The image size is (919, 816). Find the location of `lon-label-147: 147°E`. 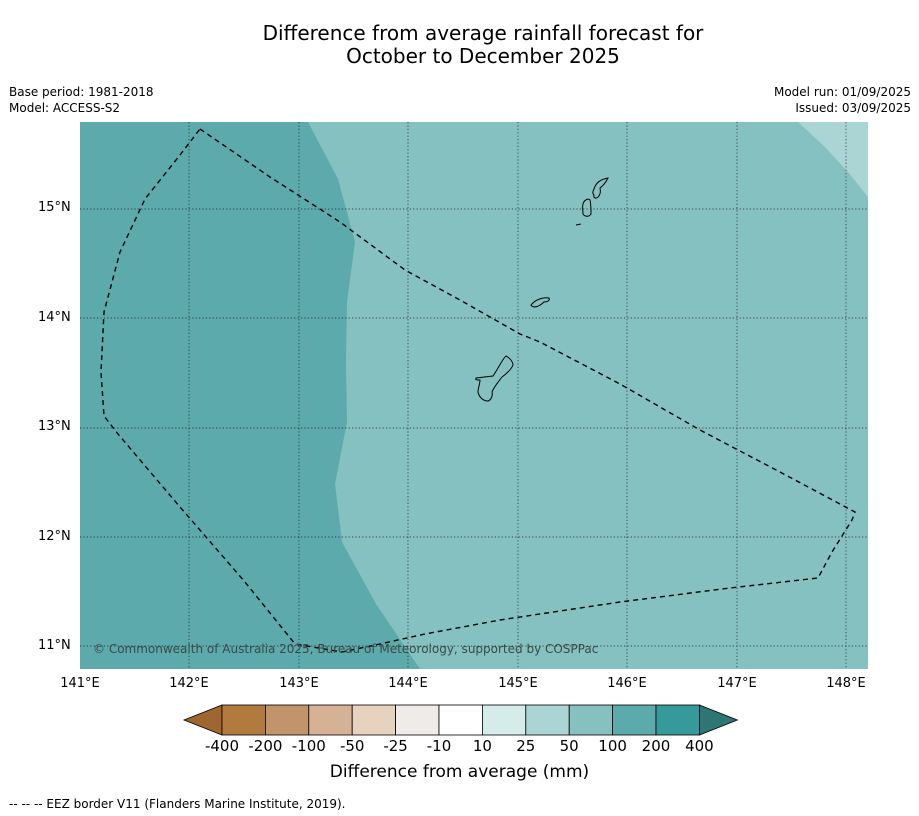

lon-label-147: 147°E is located at coordinates (737, 683).